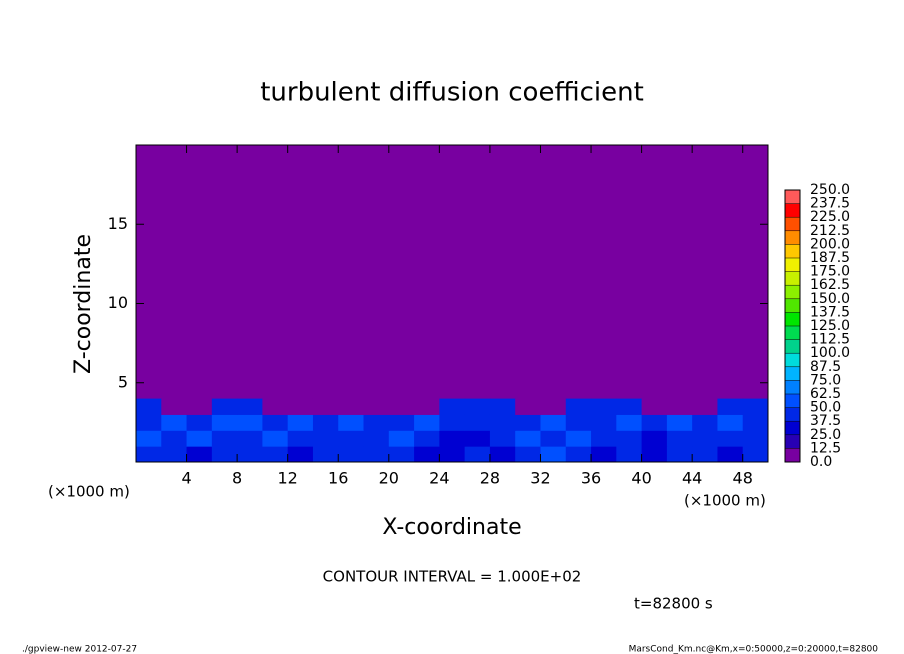 The image size is (904, 654). What do you see at coordinates (830, 353) in the screenshot?
I see `colorbar-label: 100.0` at bounding box center [830, 353].